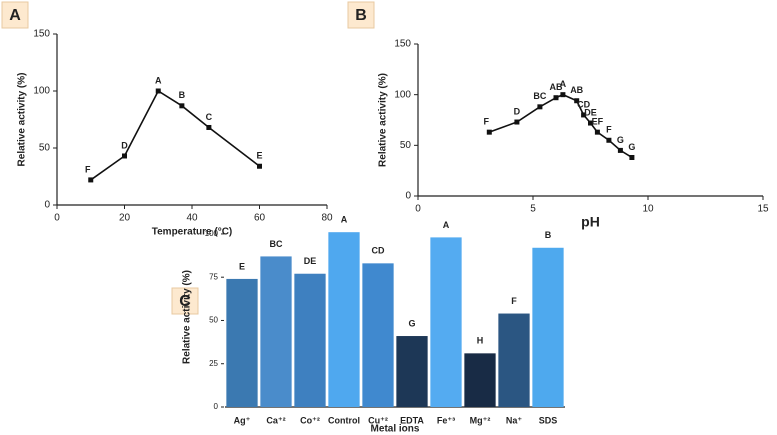  I want to click on x-tick-label: 10, so click(648, 209).